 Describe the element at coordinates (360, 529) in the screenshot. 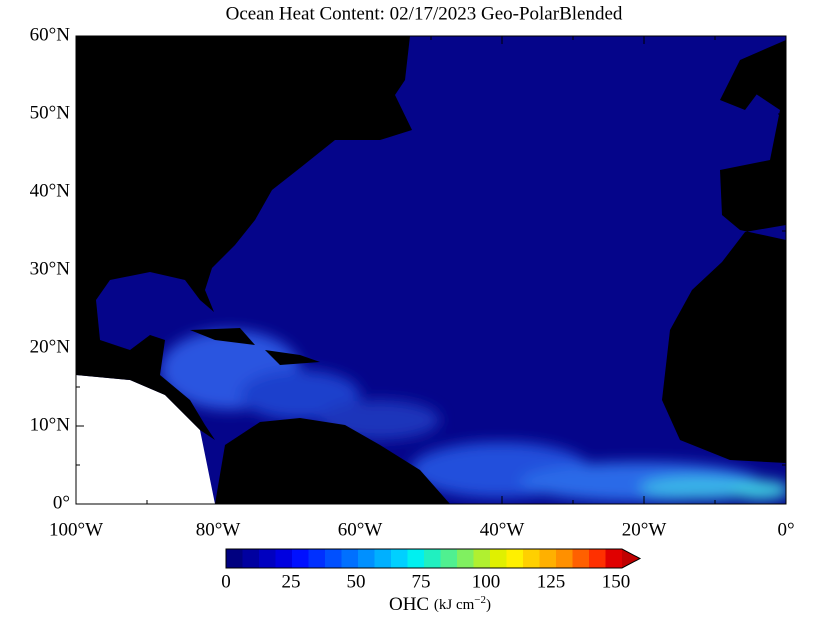

I see `lon-label: 60°W` at that location.